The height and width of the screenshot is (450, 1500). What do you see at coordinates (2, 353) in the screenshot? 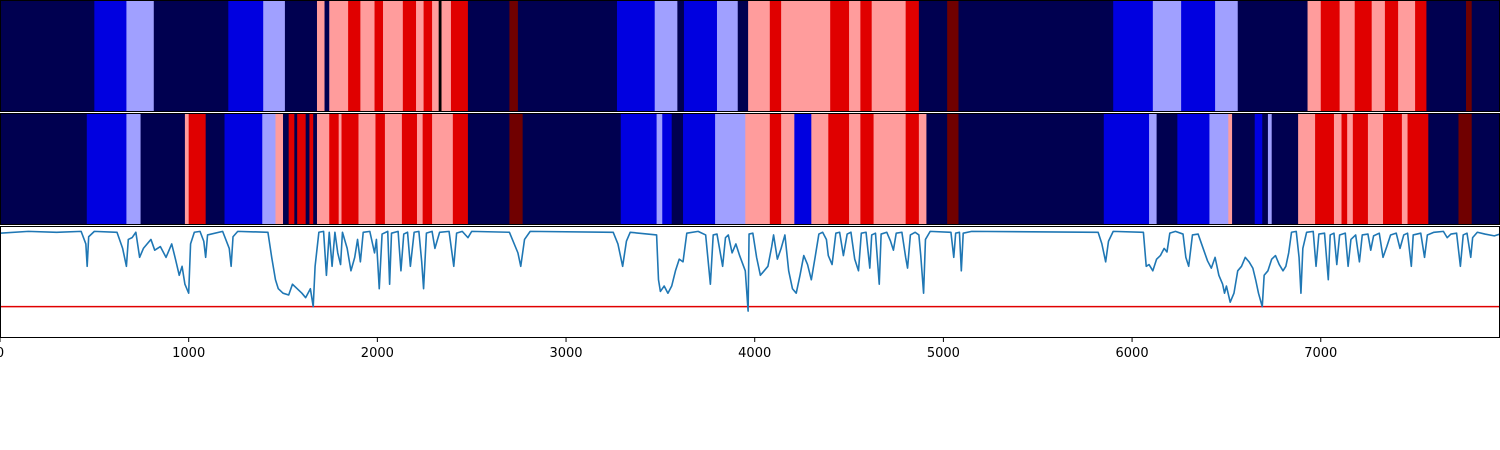
I see `x-tick-label-0: 0` at bounding box center [2, 353].